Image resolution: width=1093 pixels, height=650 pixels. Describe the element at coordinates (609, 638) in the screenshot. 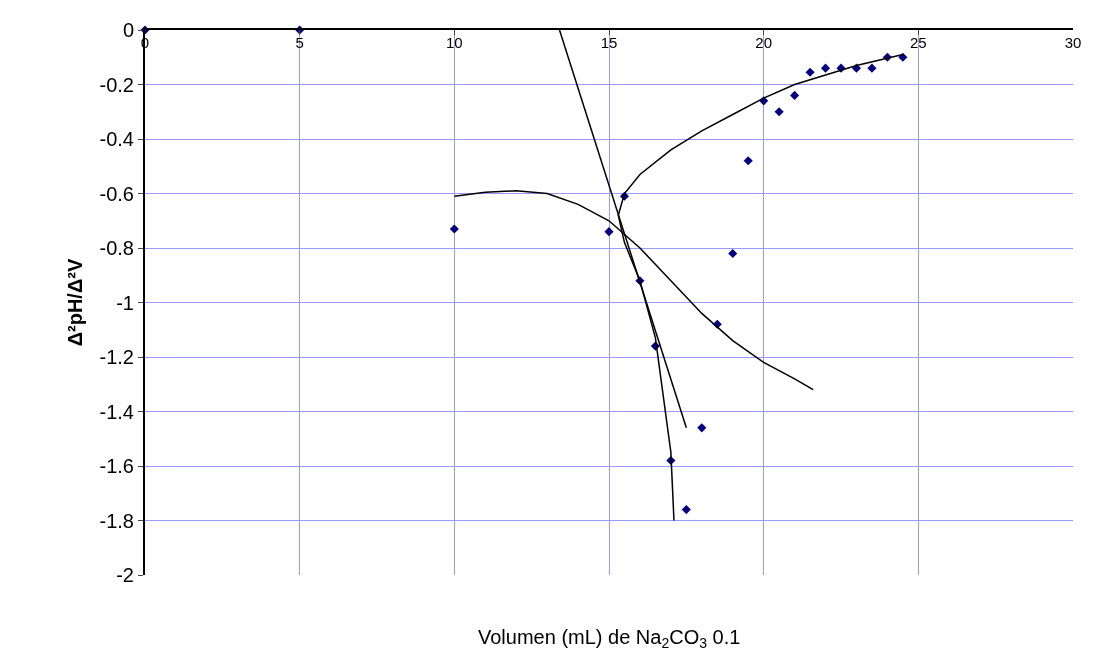

I see `x-axis-title: Volumen (mL) de Na$_{2}$CO$_{3}$ 0.1` at that location.